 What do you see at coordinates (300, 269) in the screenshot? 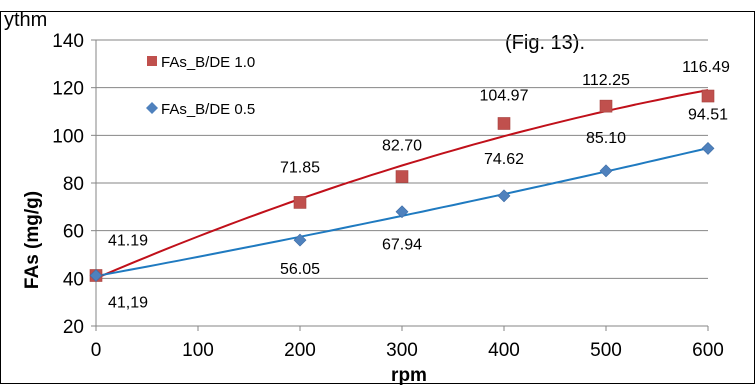
I see `data-label-series-2-1: 56.05` at bounding box center [300, 269].